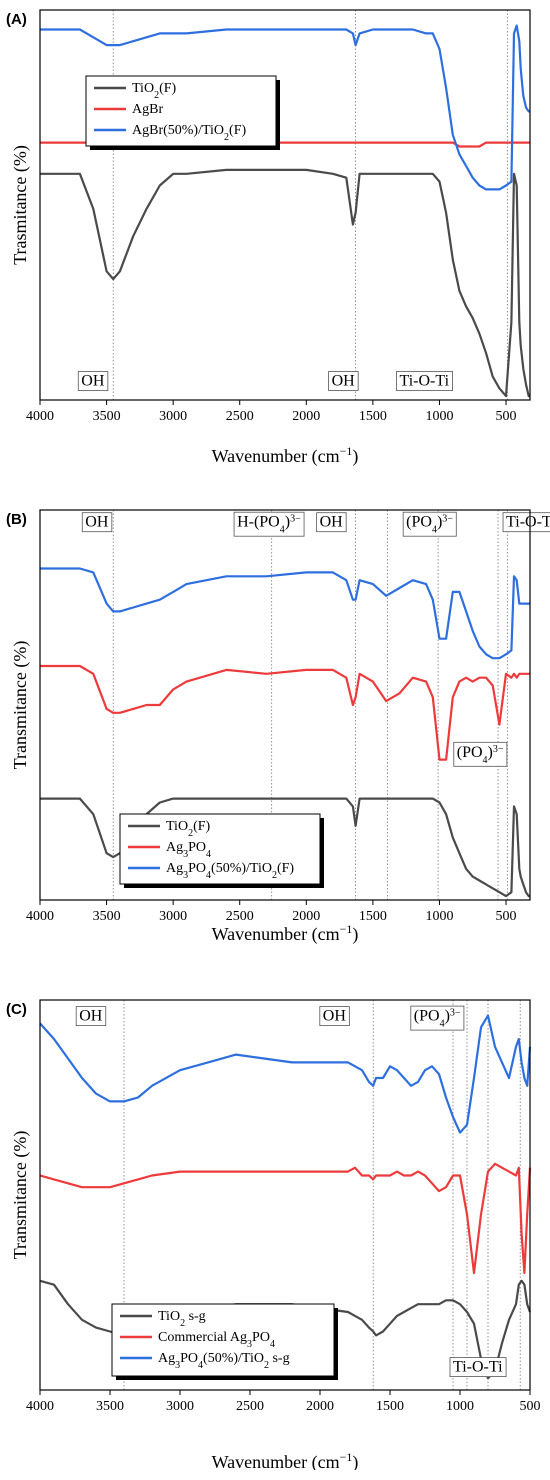  I want to click on chart-a-legend-label-2-part-1: 2, so click(226, 137).